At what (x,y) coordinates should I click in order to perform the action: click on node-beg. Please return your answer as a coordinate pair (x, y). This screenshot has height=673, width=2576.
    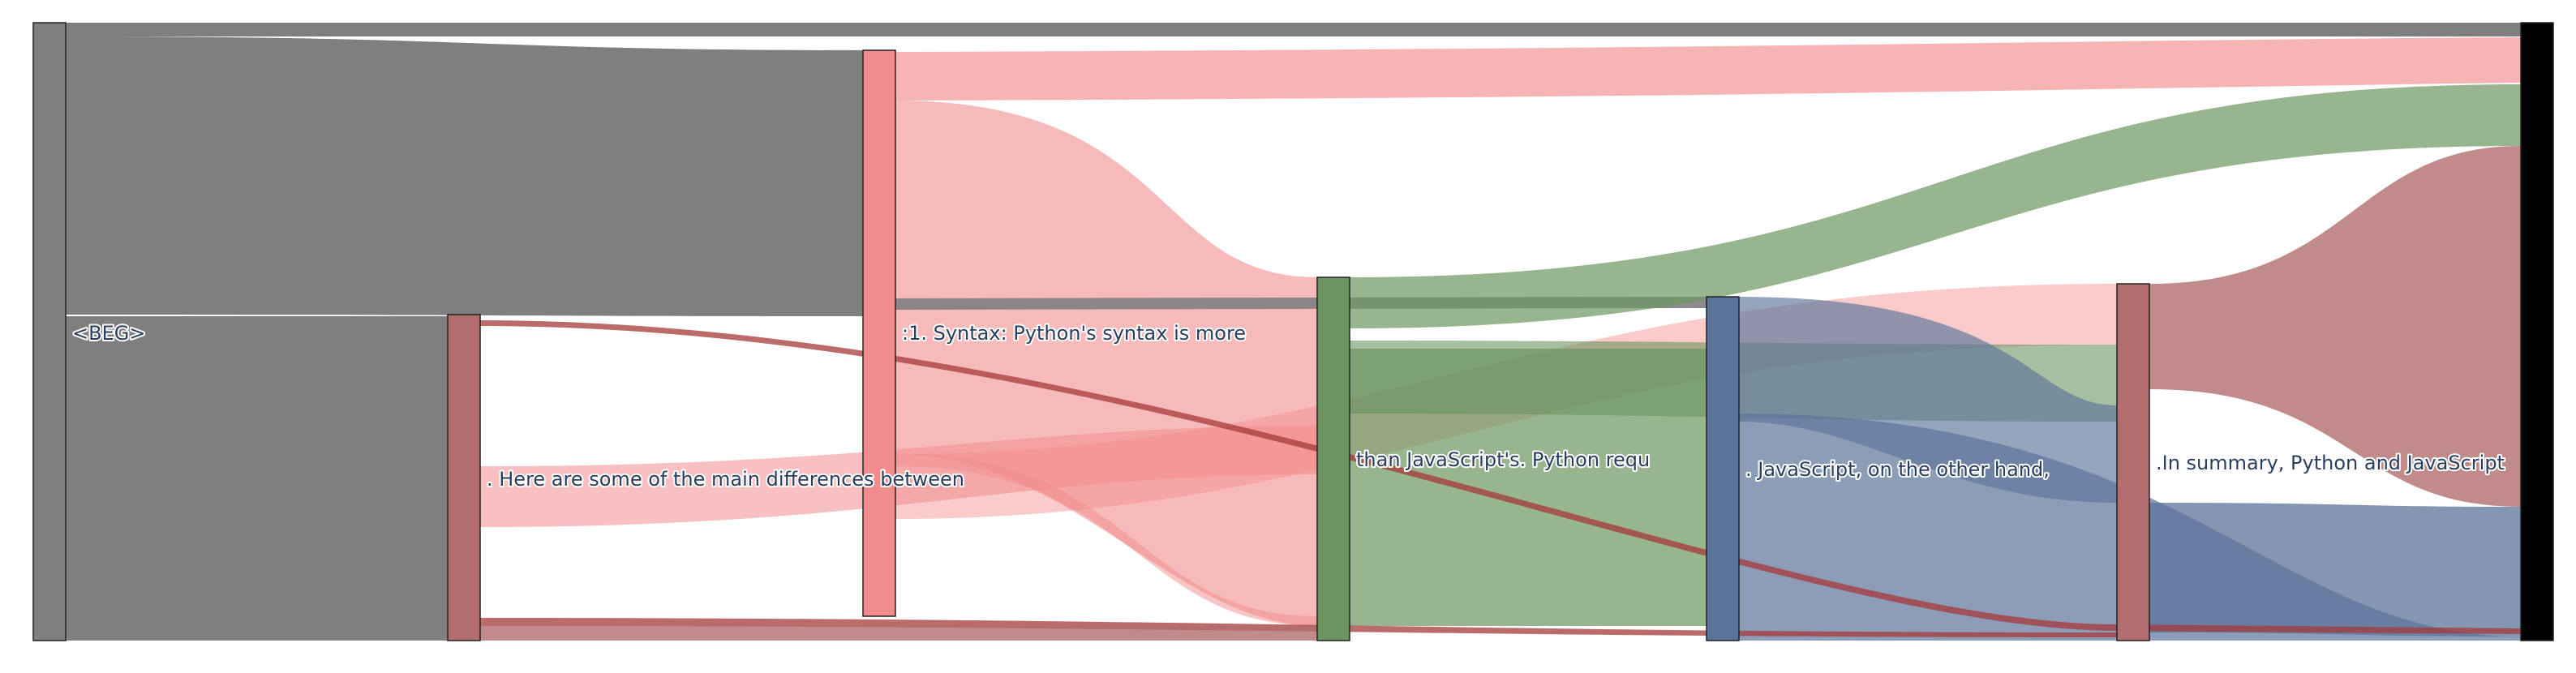
    Looking at the image, I should click on (49, 331).